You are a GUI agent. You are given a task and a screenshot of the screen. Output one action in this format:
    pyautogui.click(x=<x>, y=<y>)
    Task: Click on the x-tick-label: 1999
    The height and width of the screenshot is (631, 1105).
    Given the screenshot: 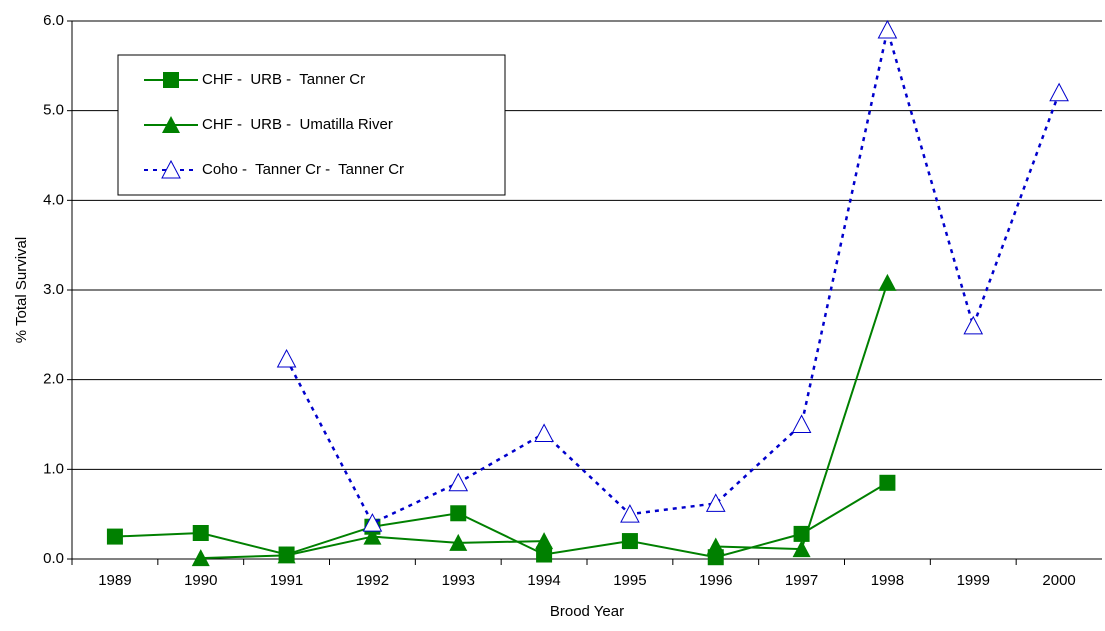 What is the action you would take?
    pyautogui.click(x=973, y=580)
    